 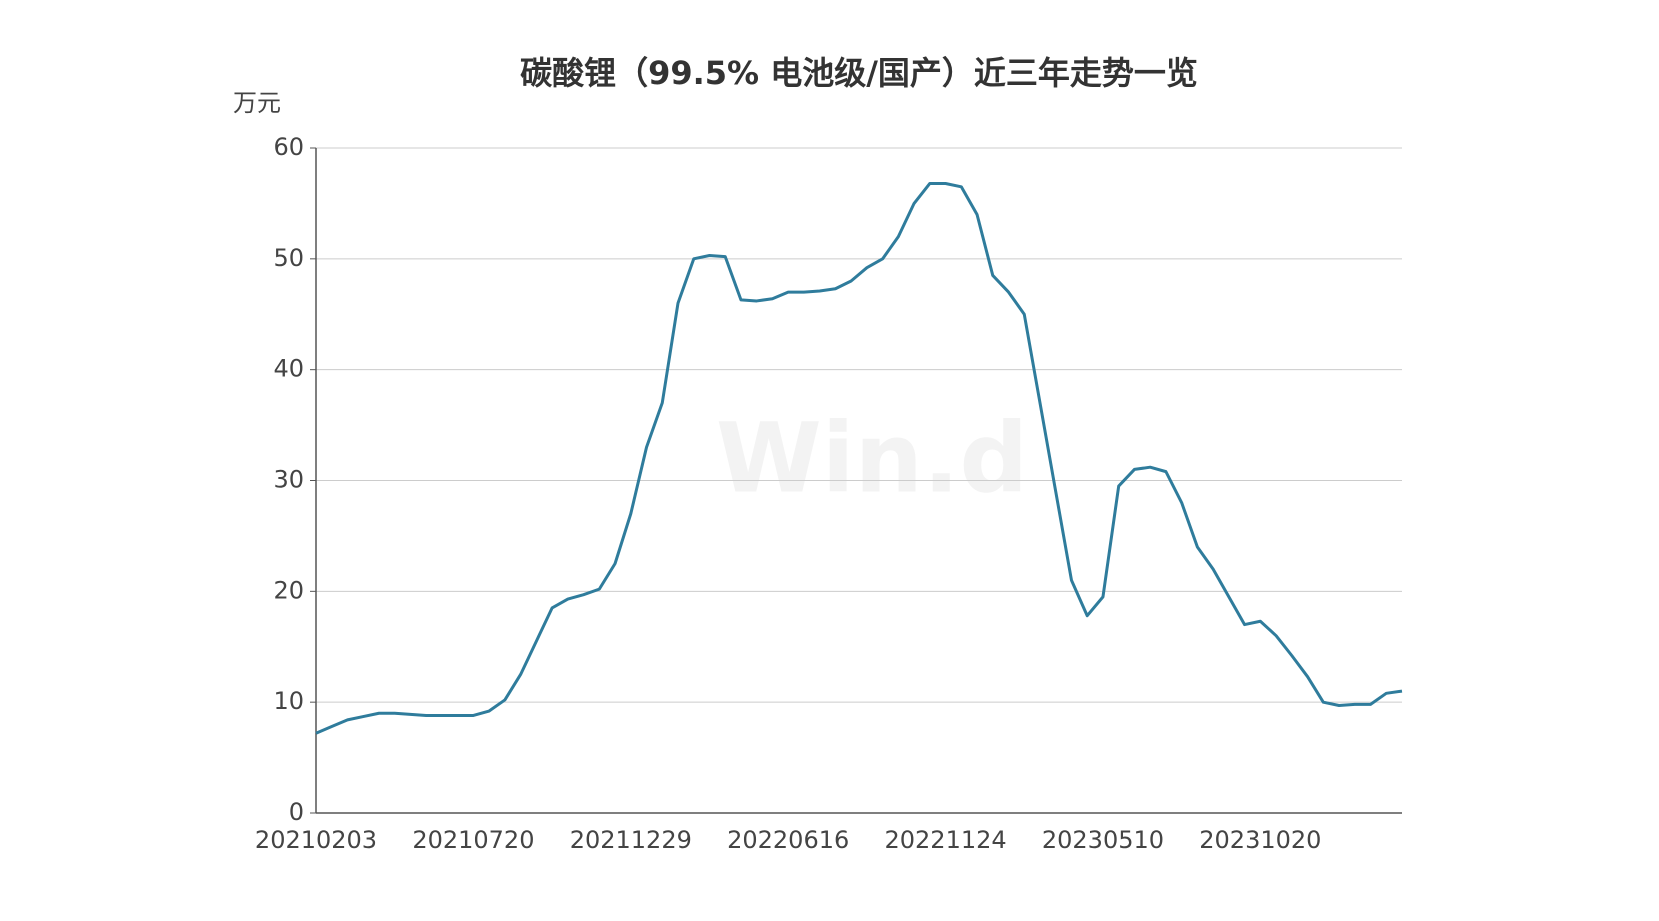 What do you see at coordinates (945, 840) in the screenshot?
I see `x-tick-label: 20221124` at bounding box center [945, 840].